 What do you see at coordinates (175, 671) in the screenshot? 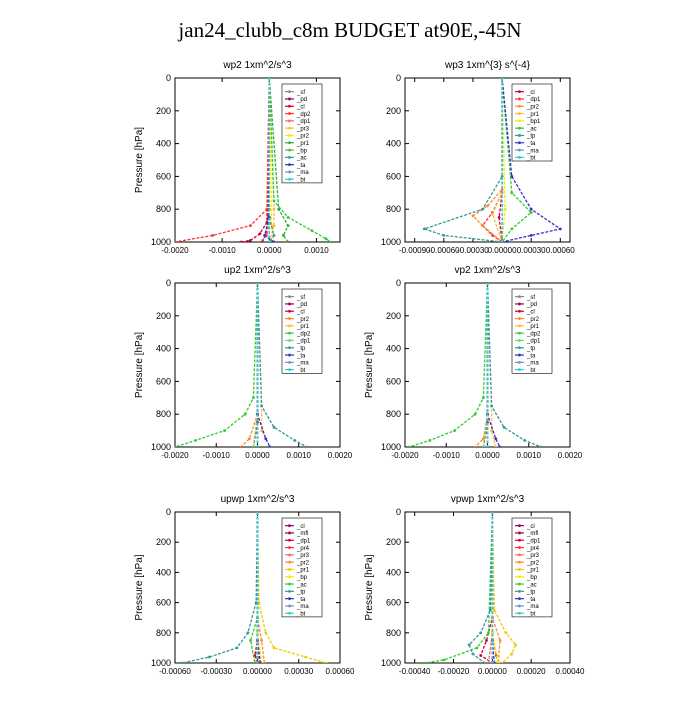
I see `x-tick-label: -0.00060` at bounding box center [175, 671].